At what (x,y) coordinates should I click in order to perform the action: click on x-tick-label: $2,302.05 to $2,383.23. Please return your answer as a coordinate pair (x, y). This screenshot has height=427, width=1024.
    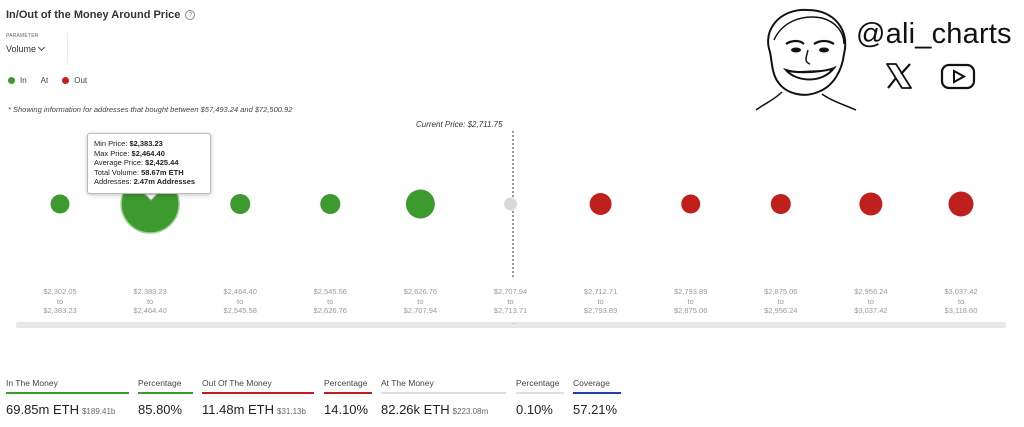
    Looking at the image, I should click on (60, 301).